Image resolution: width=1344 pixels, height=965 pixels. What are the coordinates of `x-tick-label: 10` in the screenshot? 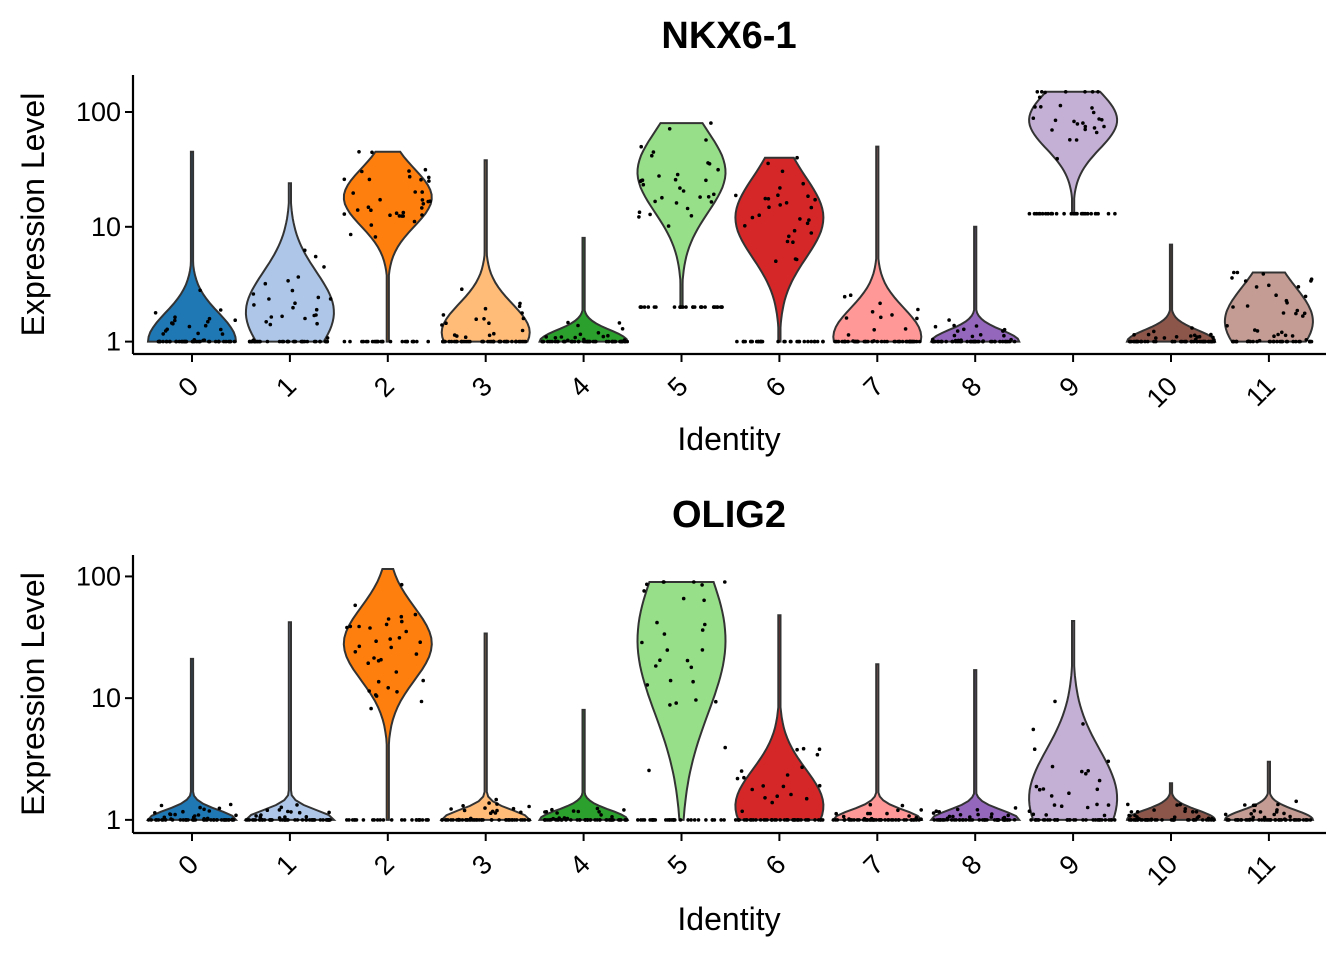 It's located at (1162, 392).